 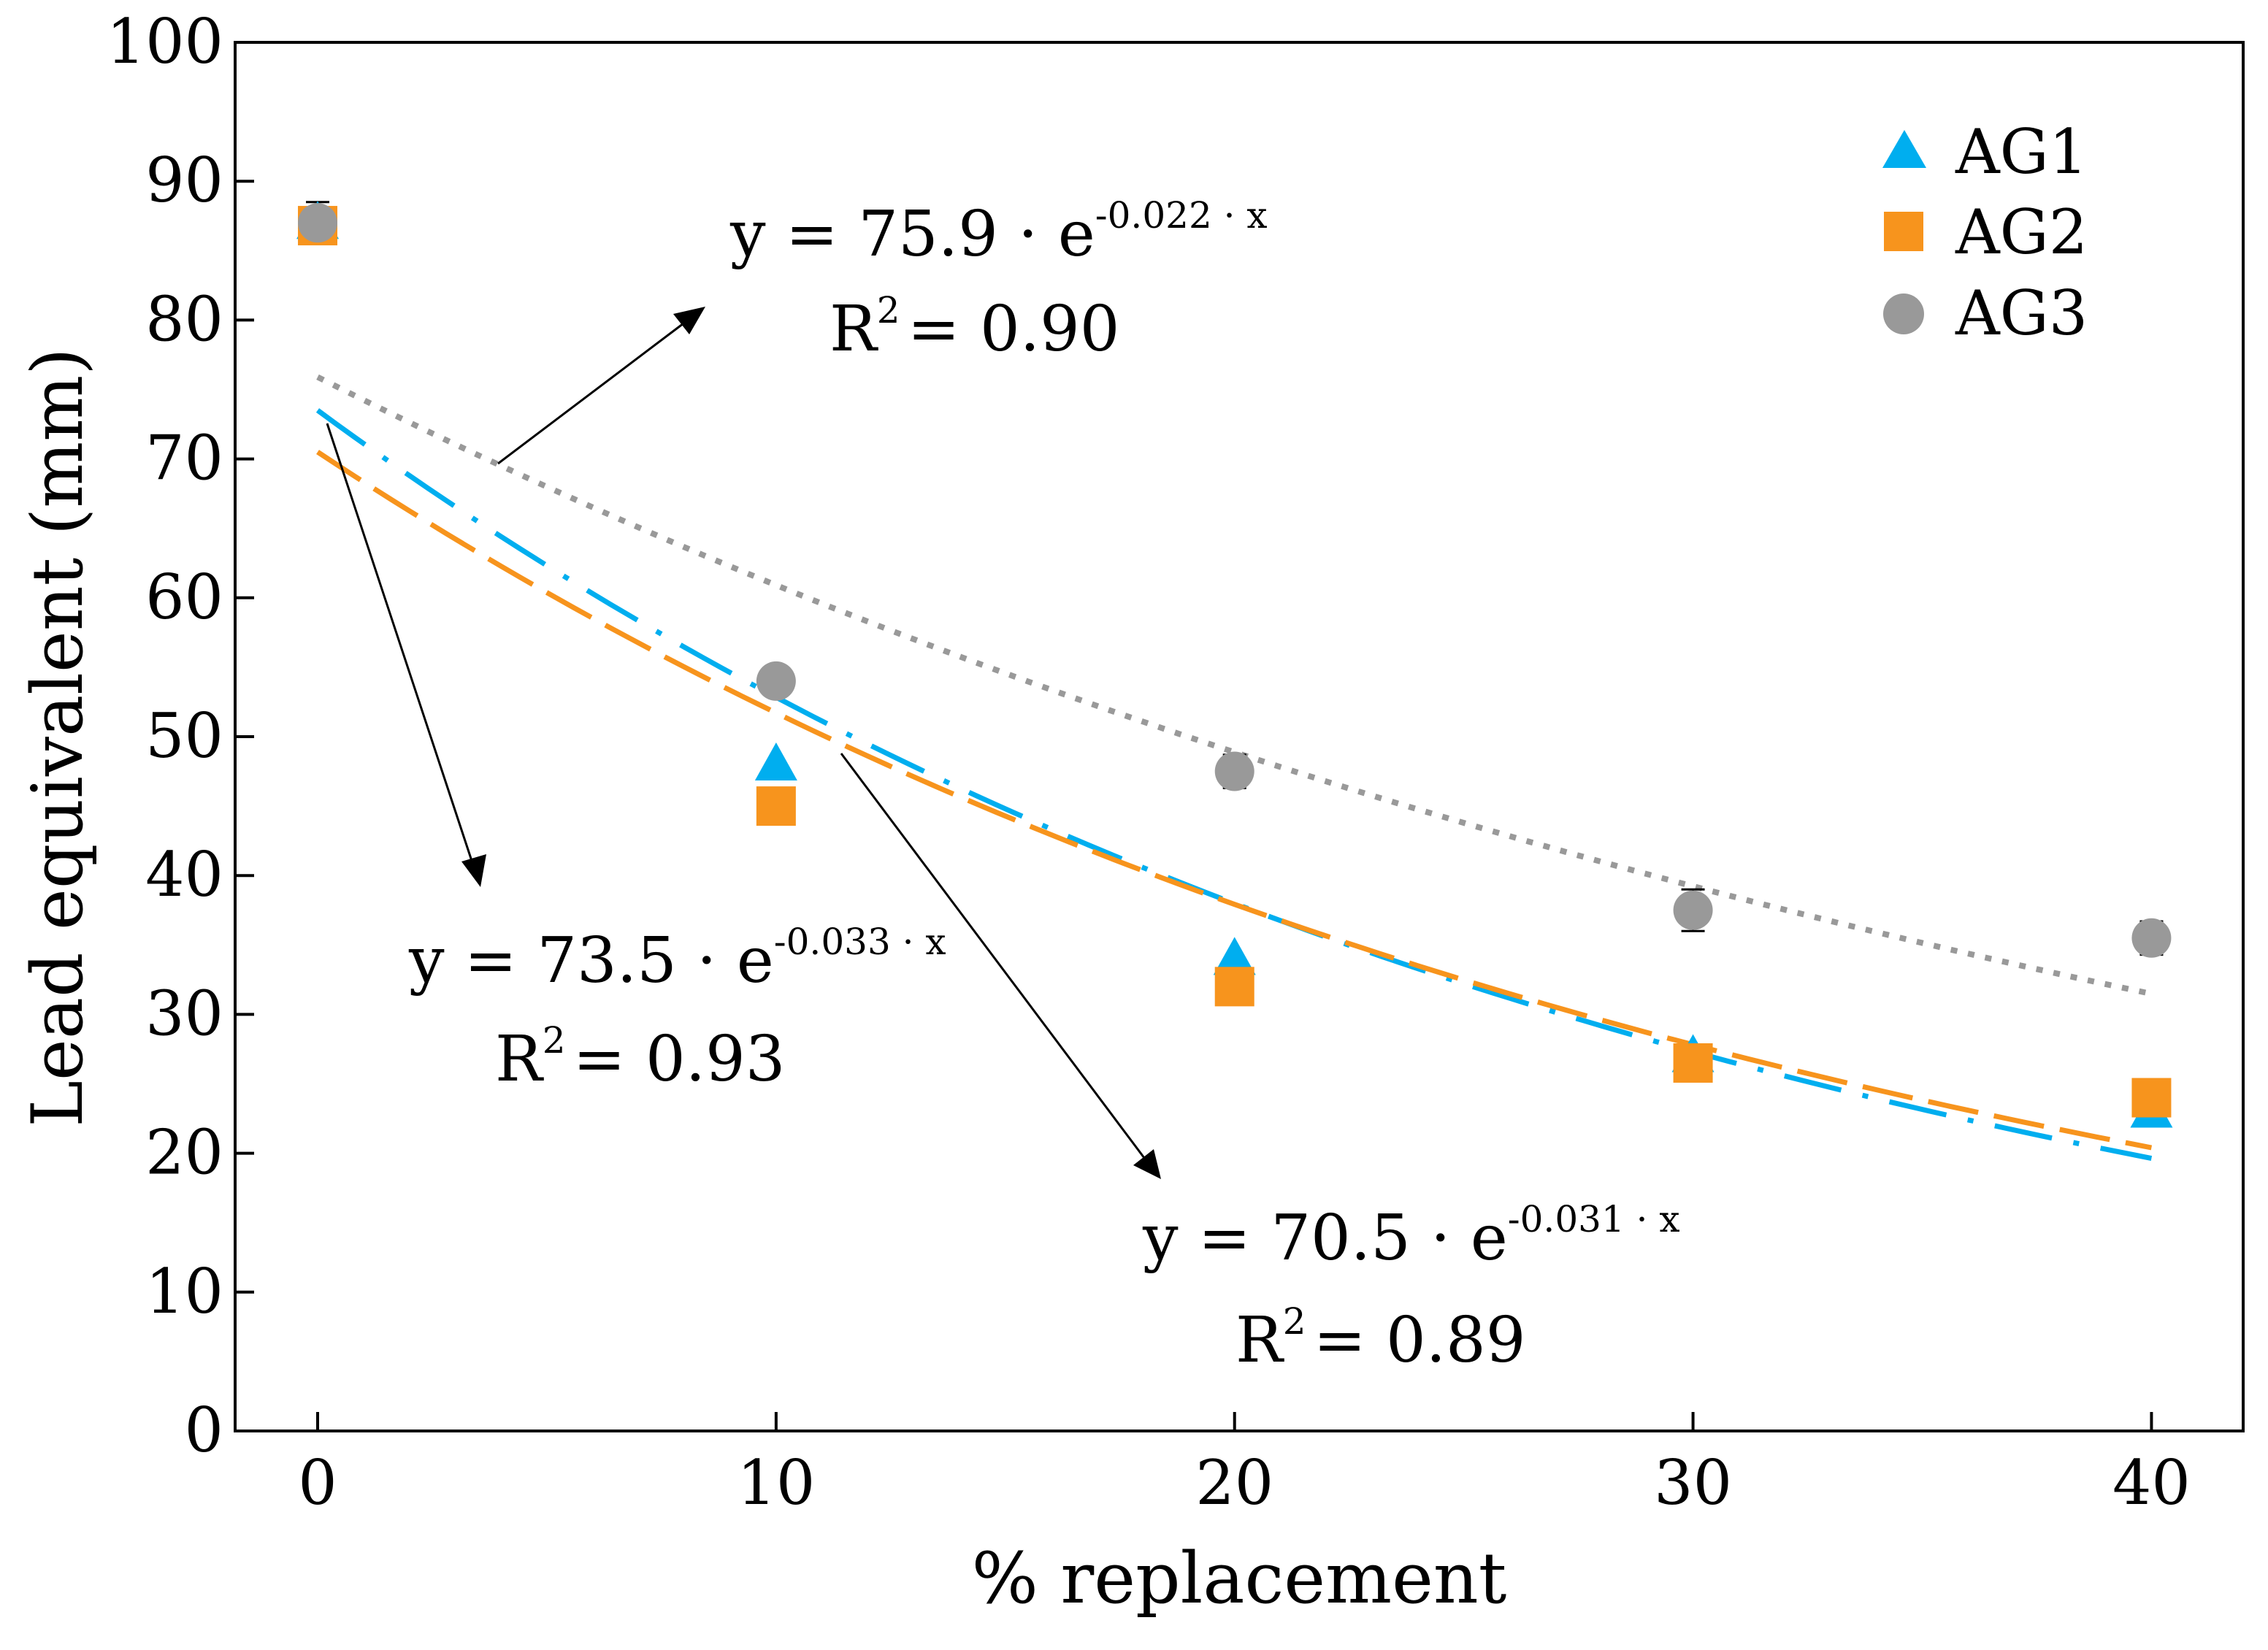 I want to click on svg-text:R2= 0.93: R2 = 0.93, so click(x=640, y=1057).